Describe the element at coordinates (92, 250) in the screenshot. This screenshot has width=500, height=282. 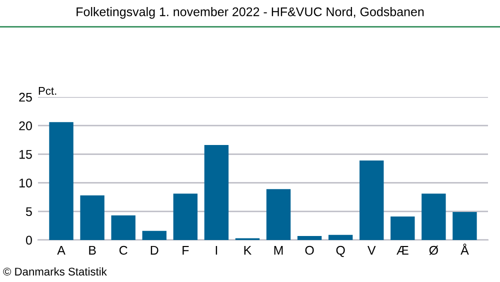
I see `x-tick-label: B` at that location.